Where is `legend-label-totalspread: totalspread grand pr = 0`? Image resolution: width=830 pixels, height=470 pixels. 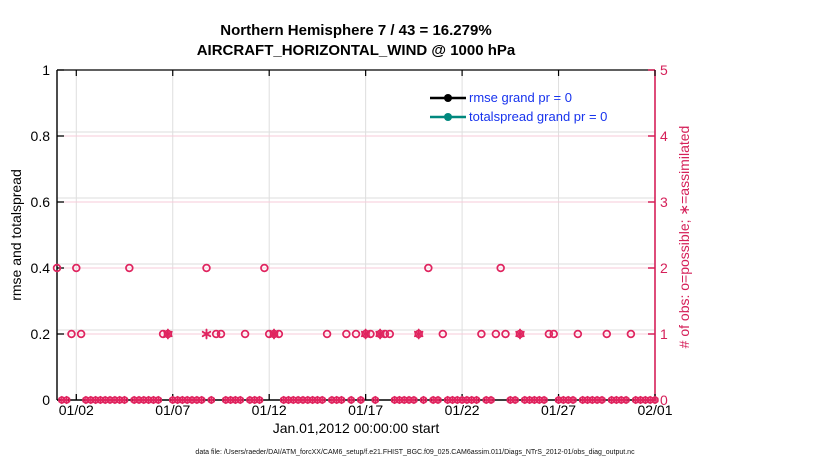
legend-label-totalspread: totalspread grand pr = 0 is located at coordinates (538, 116).